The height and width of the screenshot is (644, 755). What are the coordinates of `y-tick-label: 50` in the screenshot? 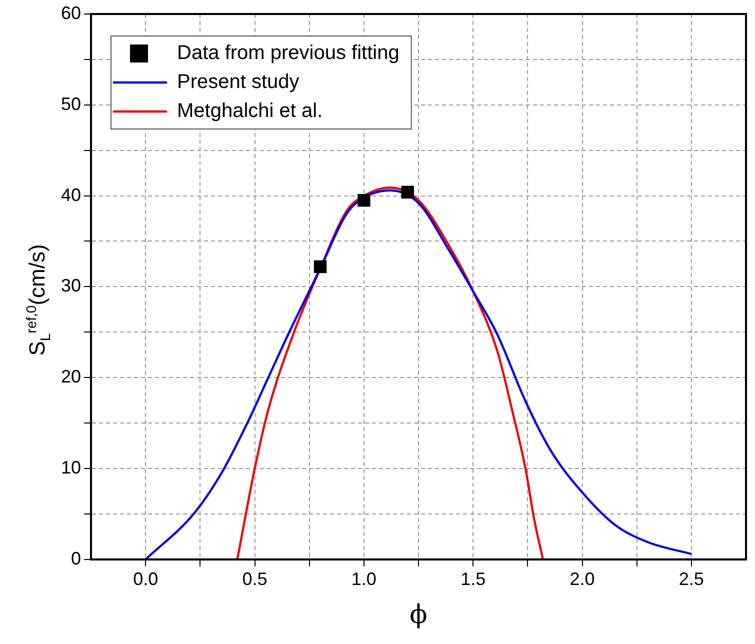 It's located at (71, 104).